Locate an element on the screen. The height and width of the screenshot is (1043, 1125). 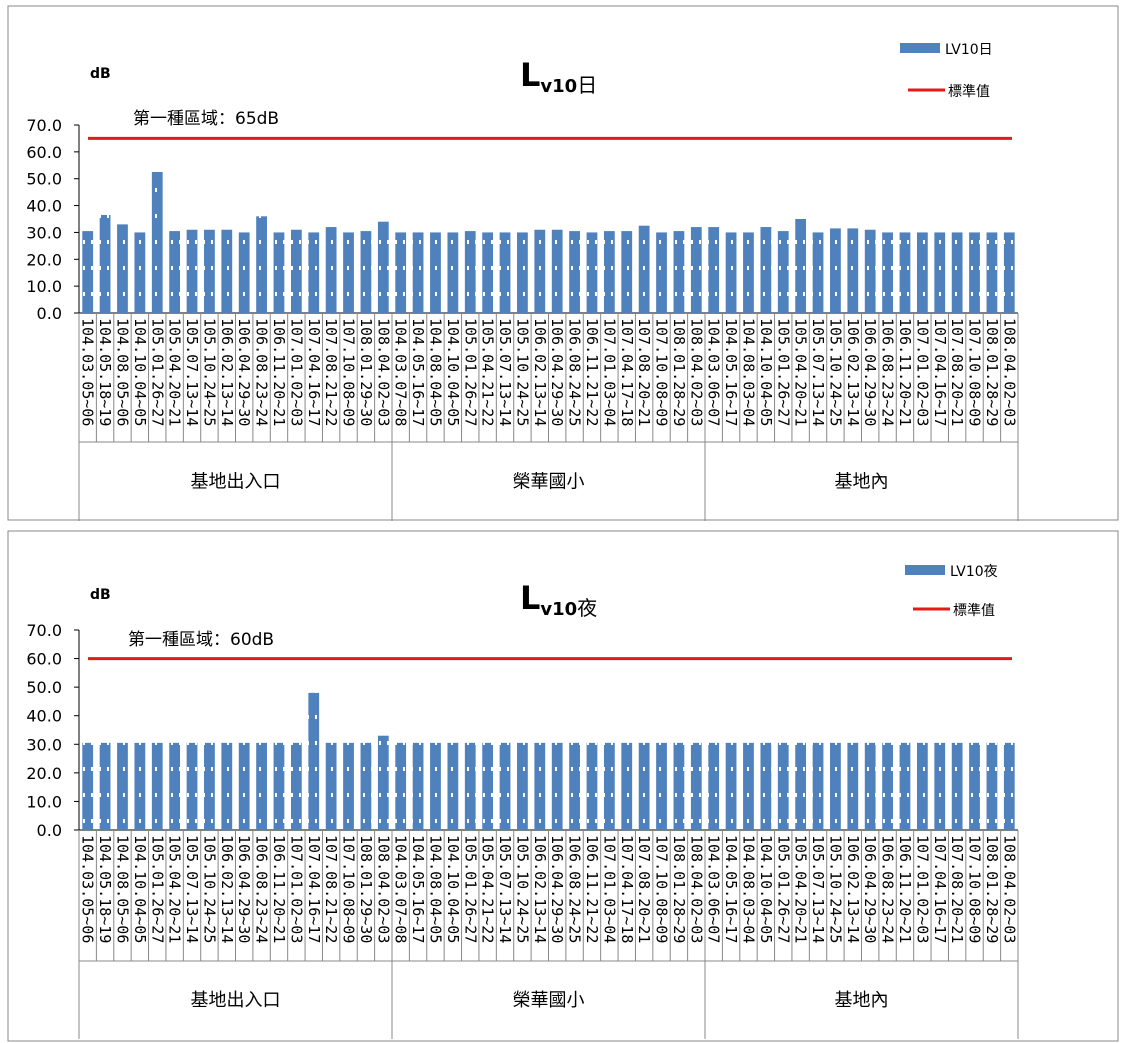
category-tick-label: 107.01.03~04 is located at coordinates (609, 889).